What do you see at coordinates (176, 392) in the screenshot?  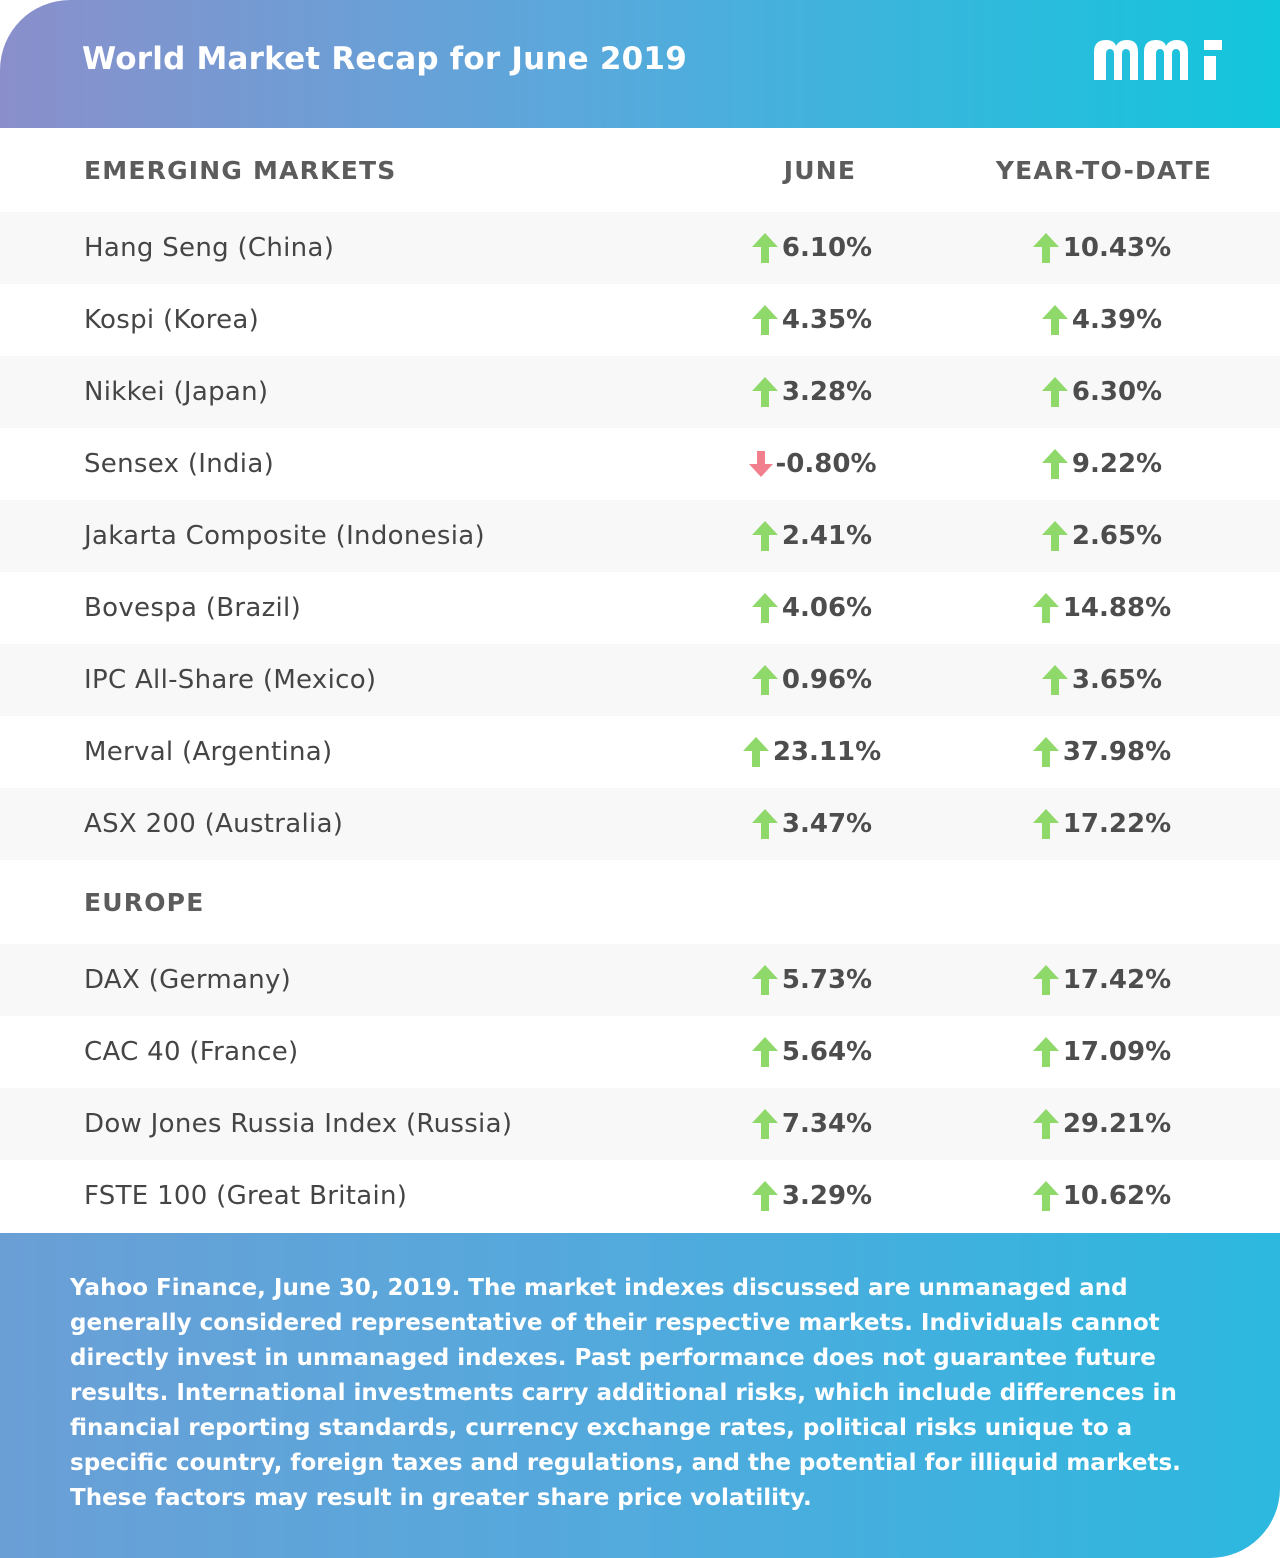 I see `index-name: Nikkei (Japan)` at bounding box center [176, 392].